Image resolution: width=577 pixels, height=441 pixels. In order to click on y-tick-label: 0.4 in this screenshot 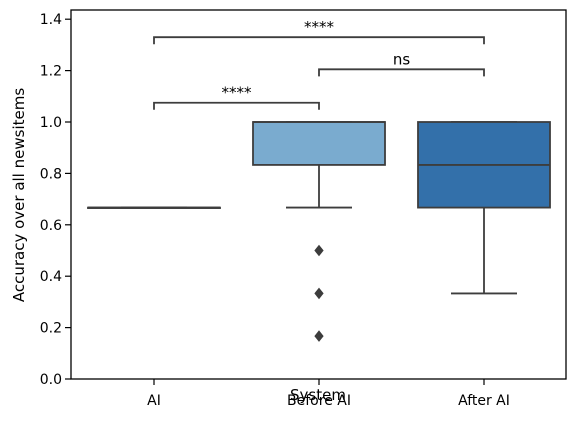, I will do `click(51, 277)`.